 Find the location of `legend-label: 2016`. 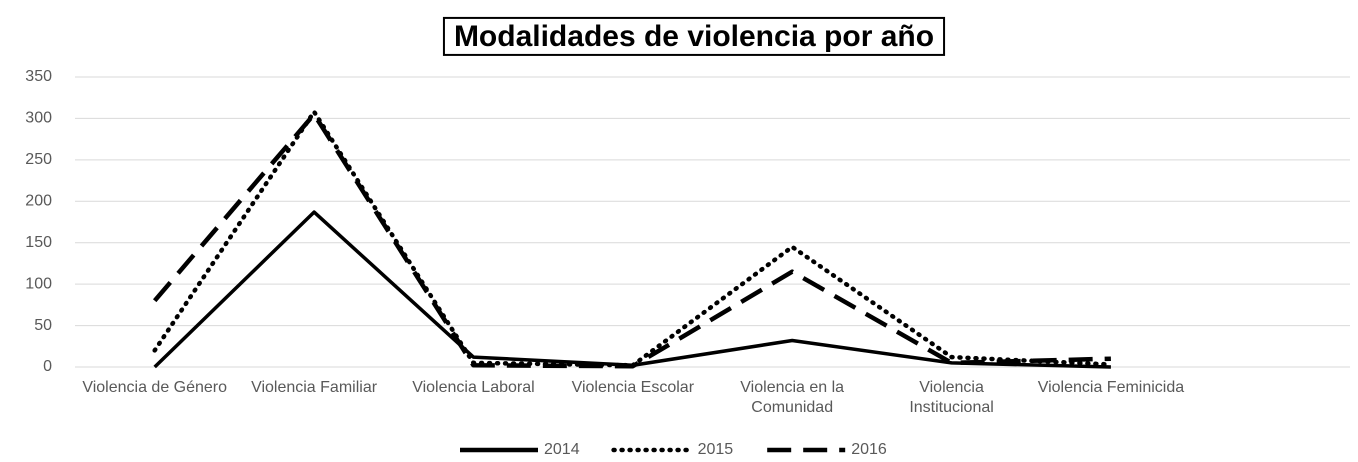

legend-label: 2016 is located at coordinates (869, 449).